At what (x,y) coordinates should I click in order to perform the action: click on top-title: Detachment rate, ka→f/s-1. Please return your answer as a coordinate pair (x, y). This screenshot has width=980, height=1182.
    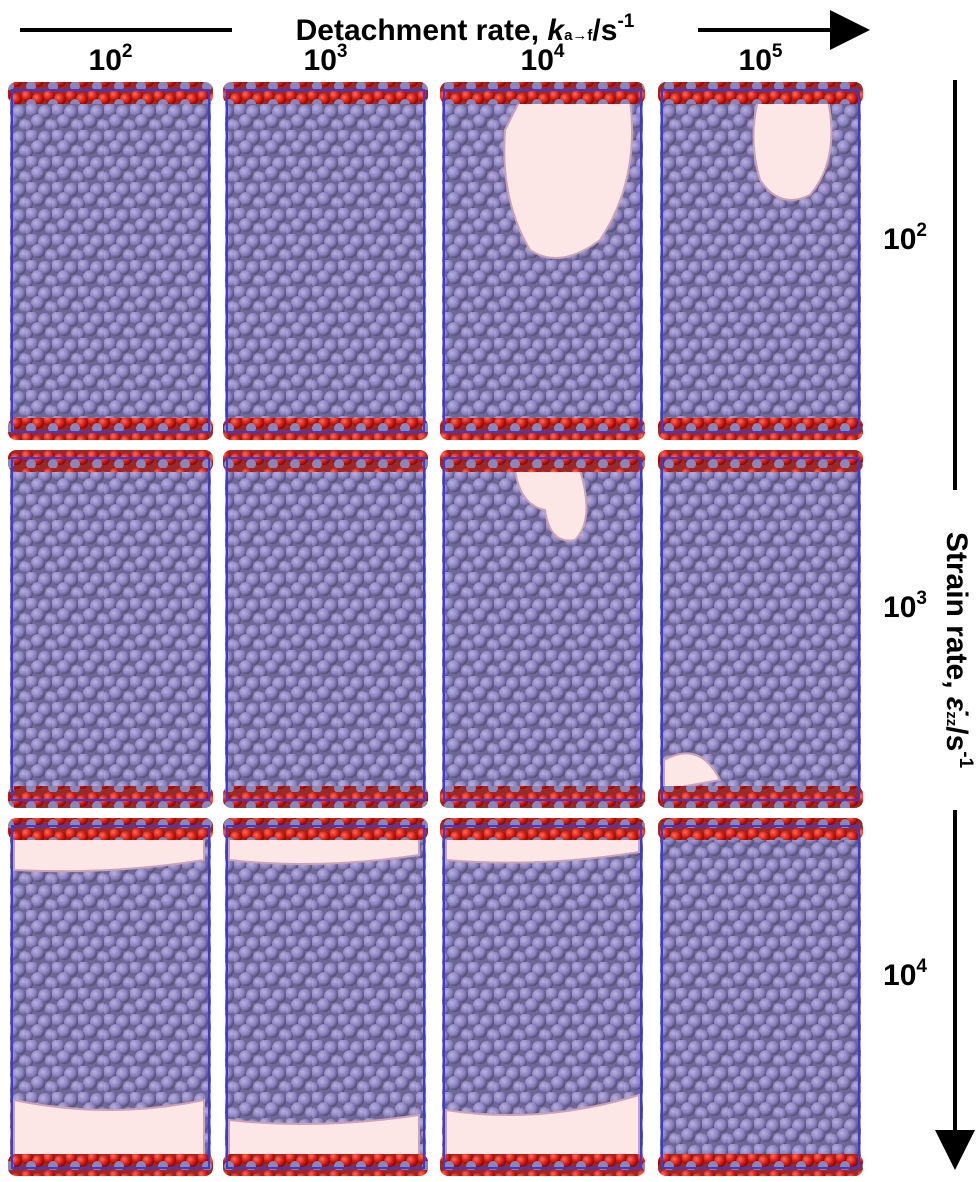
    Looking at the image, I should click on (465, 29).